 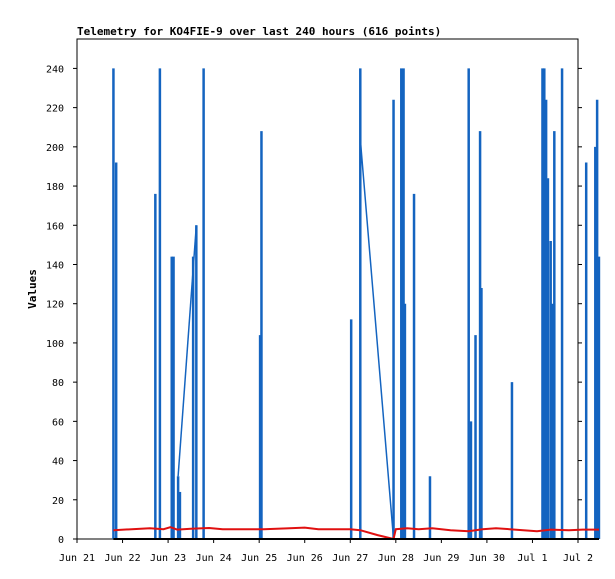 I want to click on y-tick-label-6: 120, so click(x=55, y=305).